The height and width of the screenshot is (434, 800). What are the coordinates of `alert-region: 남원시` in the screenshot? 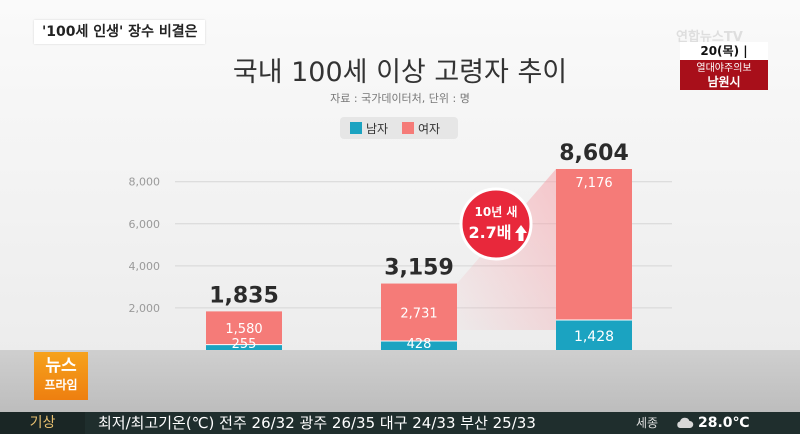 It's located at (724, 82).